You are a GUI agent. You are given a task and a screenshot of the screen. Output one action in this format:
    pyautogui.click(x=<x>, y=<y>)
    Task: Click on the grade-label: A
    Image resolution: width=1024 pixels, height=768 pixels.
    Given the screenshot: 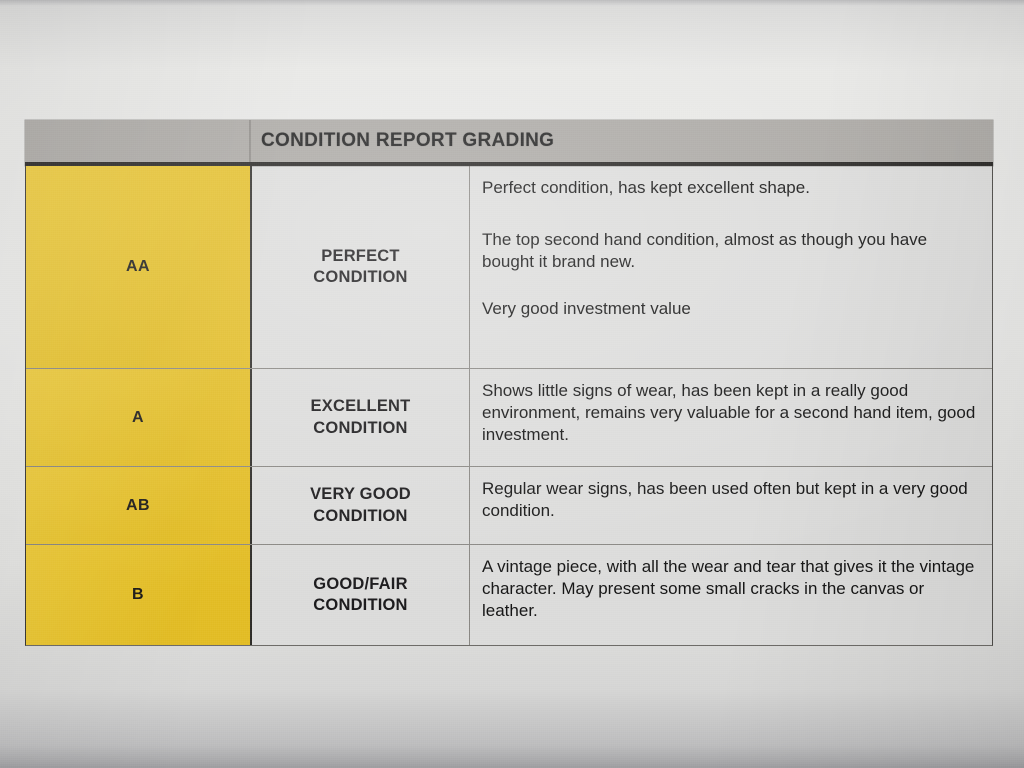 What is the action you would take?
    pyautogui.click(x=138, y=417)
    